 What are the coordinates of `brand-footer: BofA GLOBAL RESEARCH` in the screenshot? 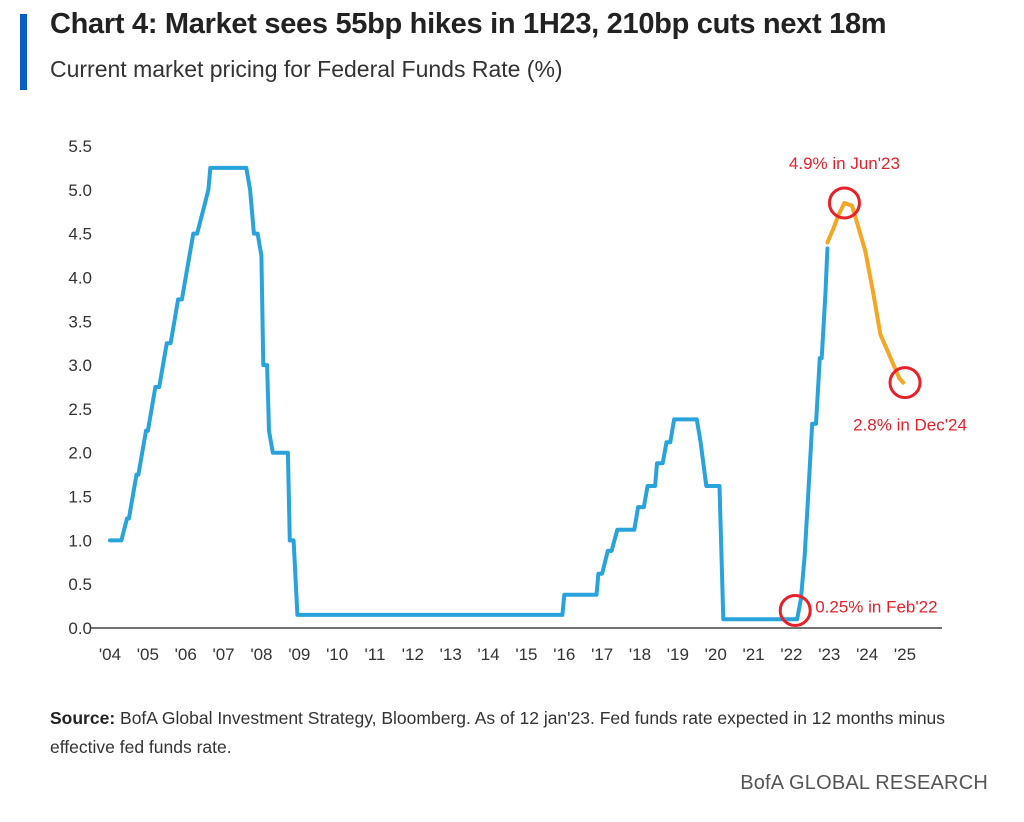 It's located at (864, 783).